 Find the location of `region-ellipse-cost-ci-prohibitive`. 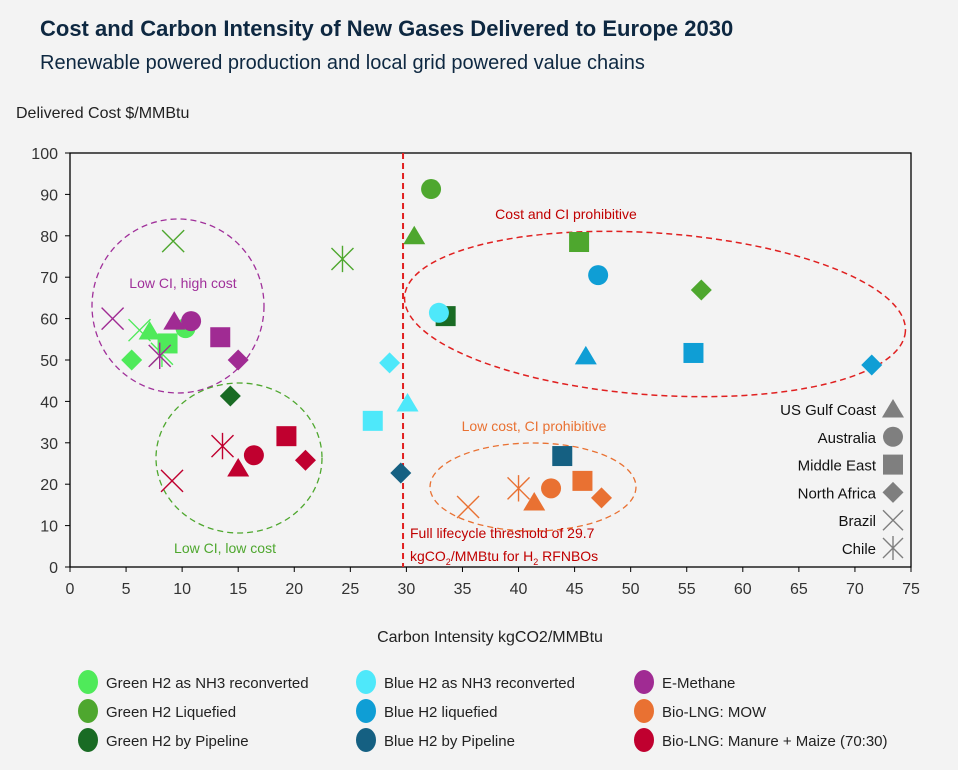

region-ellipse-cost-ci-prohibitive is located at coordinates (655, 314).